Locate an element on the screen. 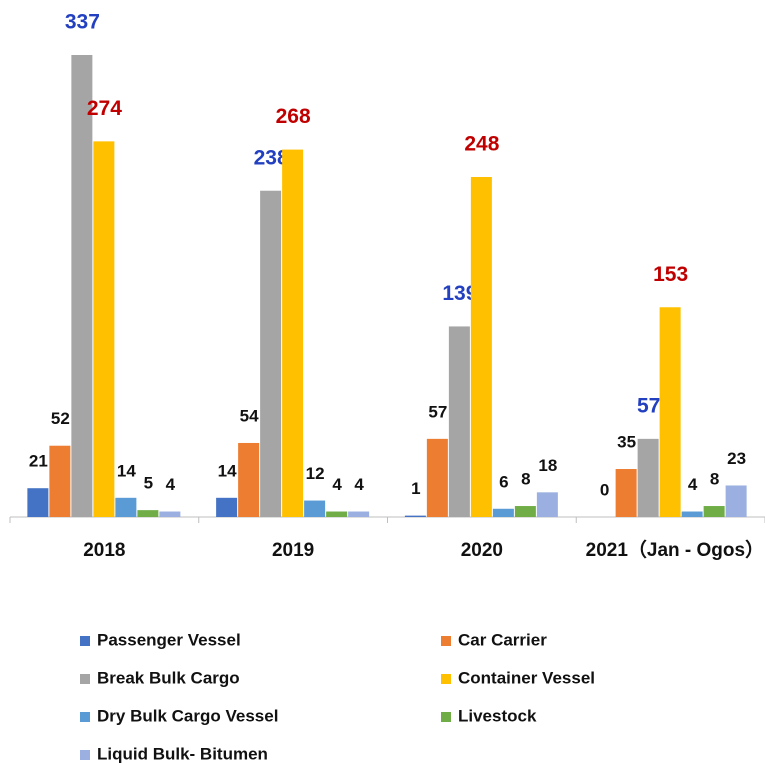 This screenshot has height=763, width=765. legend-label: Liquid Bulk- Bitumen is located at coordinates (182, 753).